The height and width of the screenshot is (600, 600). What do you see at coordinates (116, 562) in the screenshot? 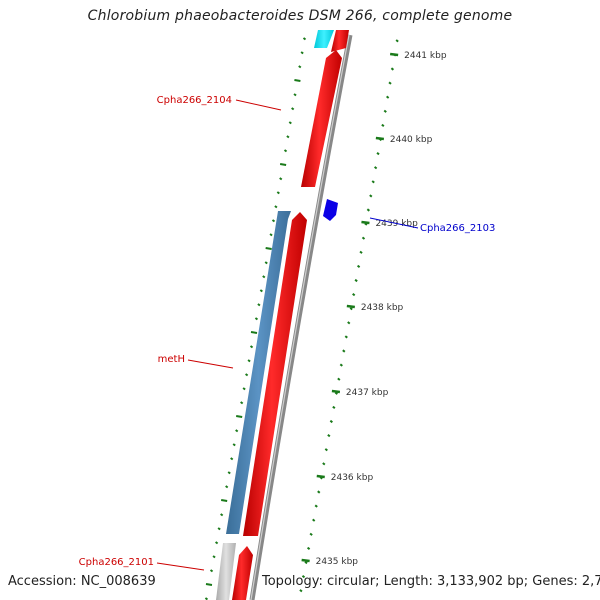
I see `label-cpha266-2101: Cpha266_2101` at bounding box center [116, 562].